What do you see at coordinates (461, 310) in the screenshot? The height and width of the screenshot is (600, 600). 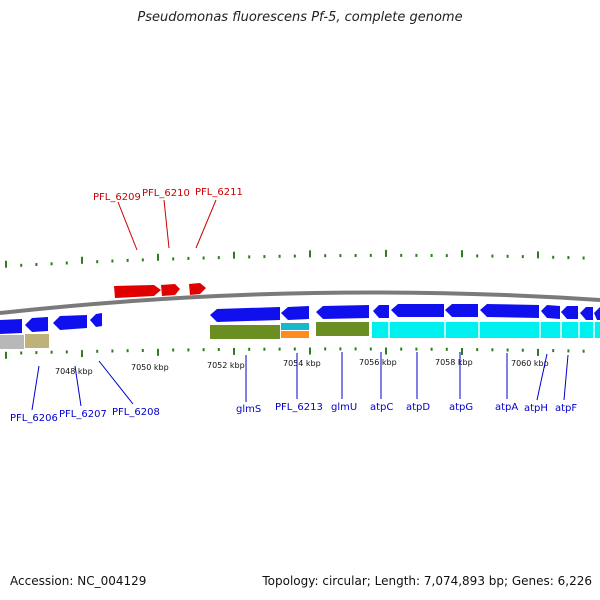 I see `gene-atpG` at bounding box center [461, 310].